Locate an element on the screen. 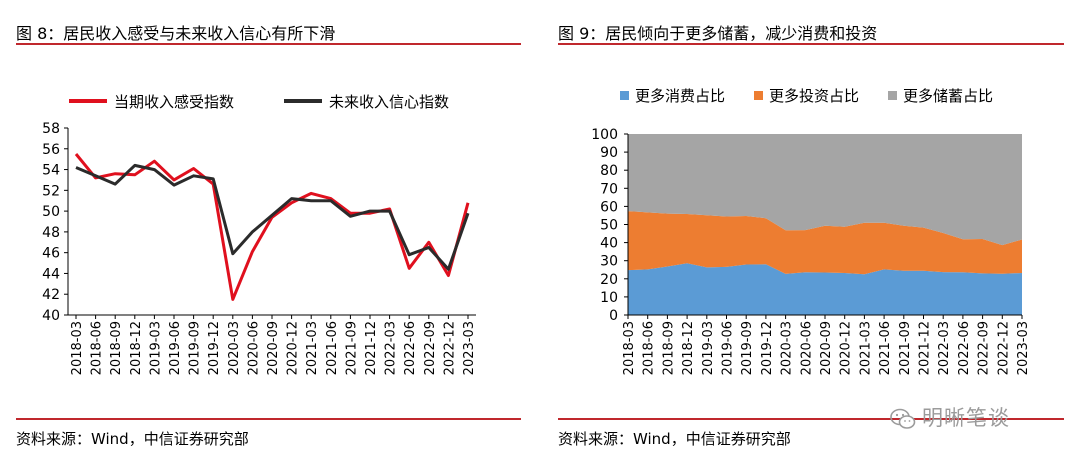  y-tick-label: 58 is located at coordinates (51, 129).